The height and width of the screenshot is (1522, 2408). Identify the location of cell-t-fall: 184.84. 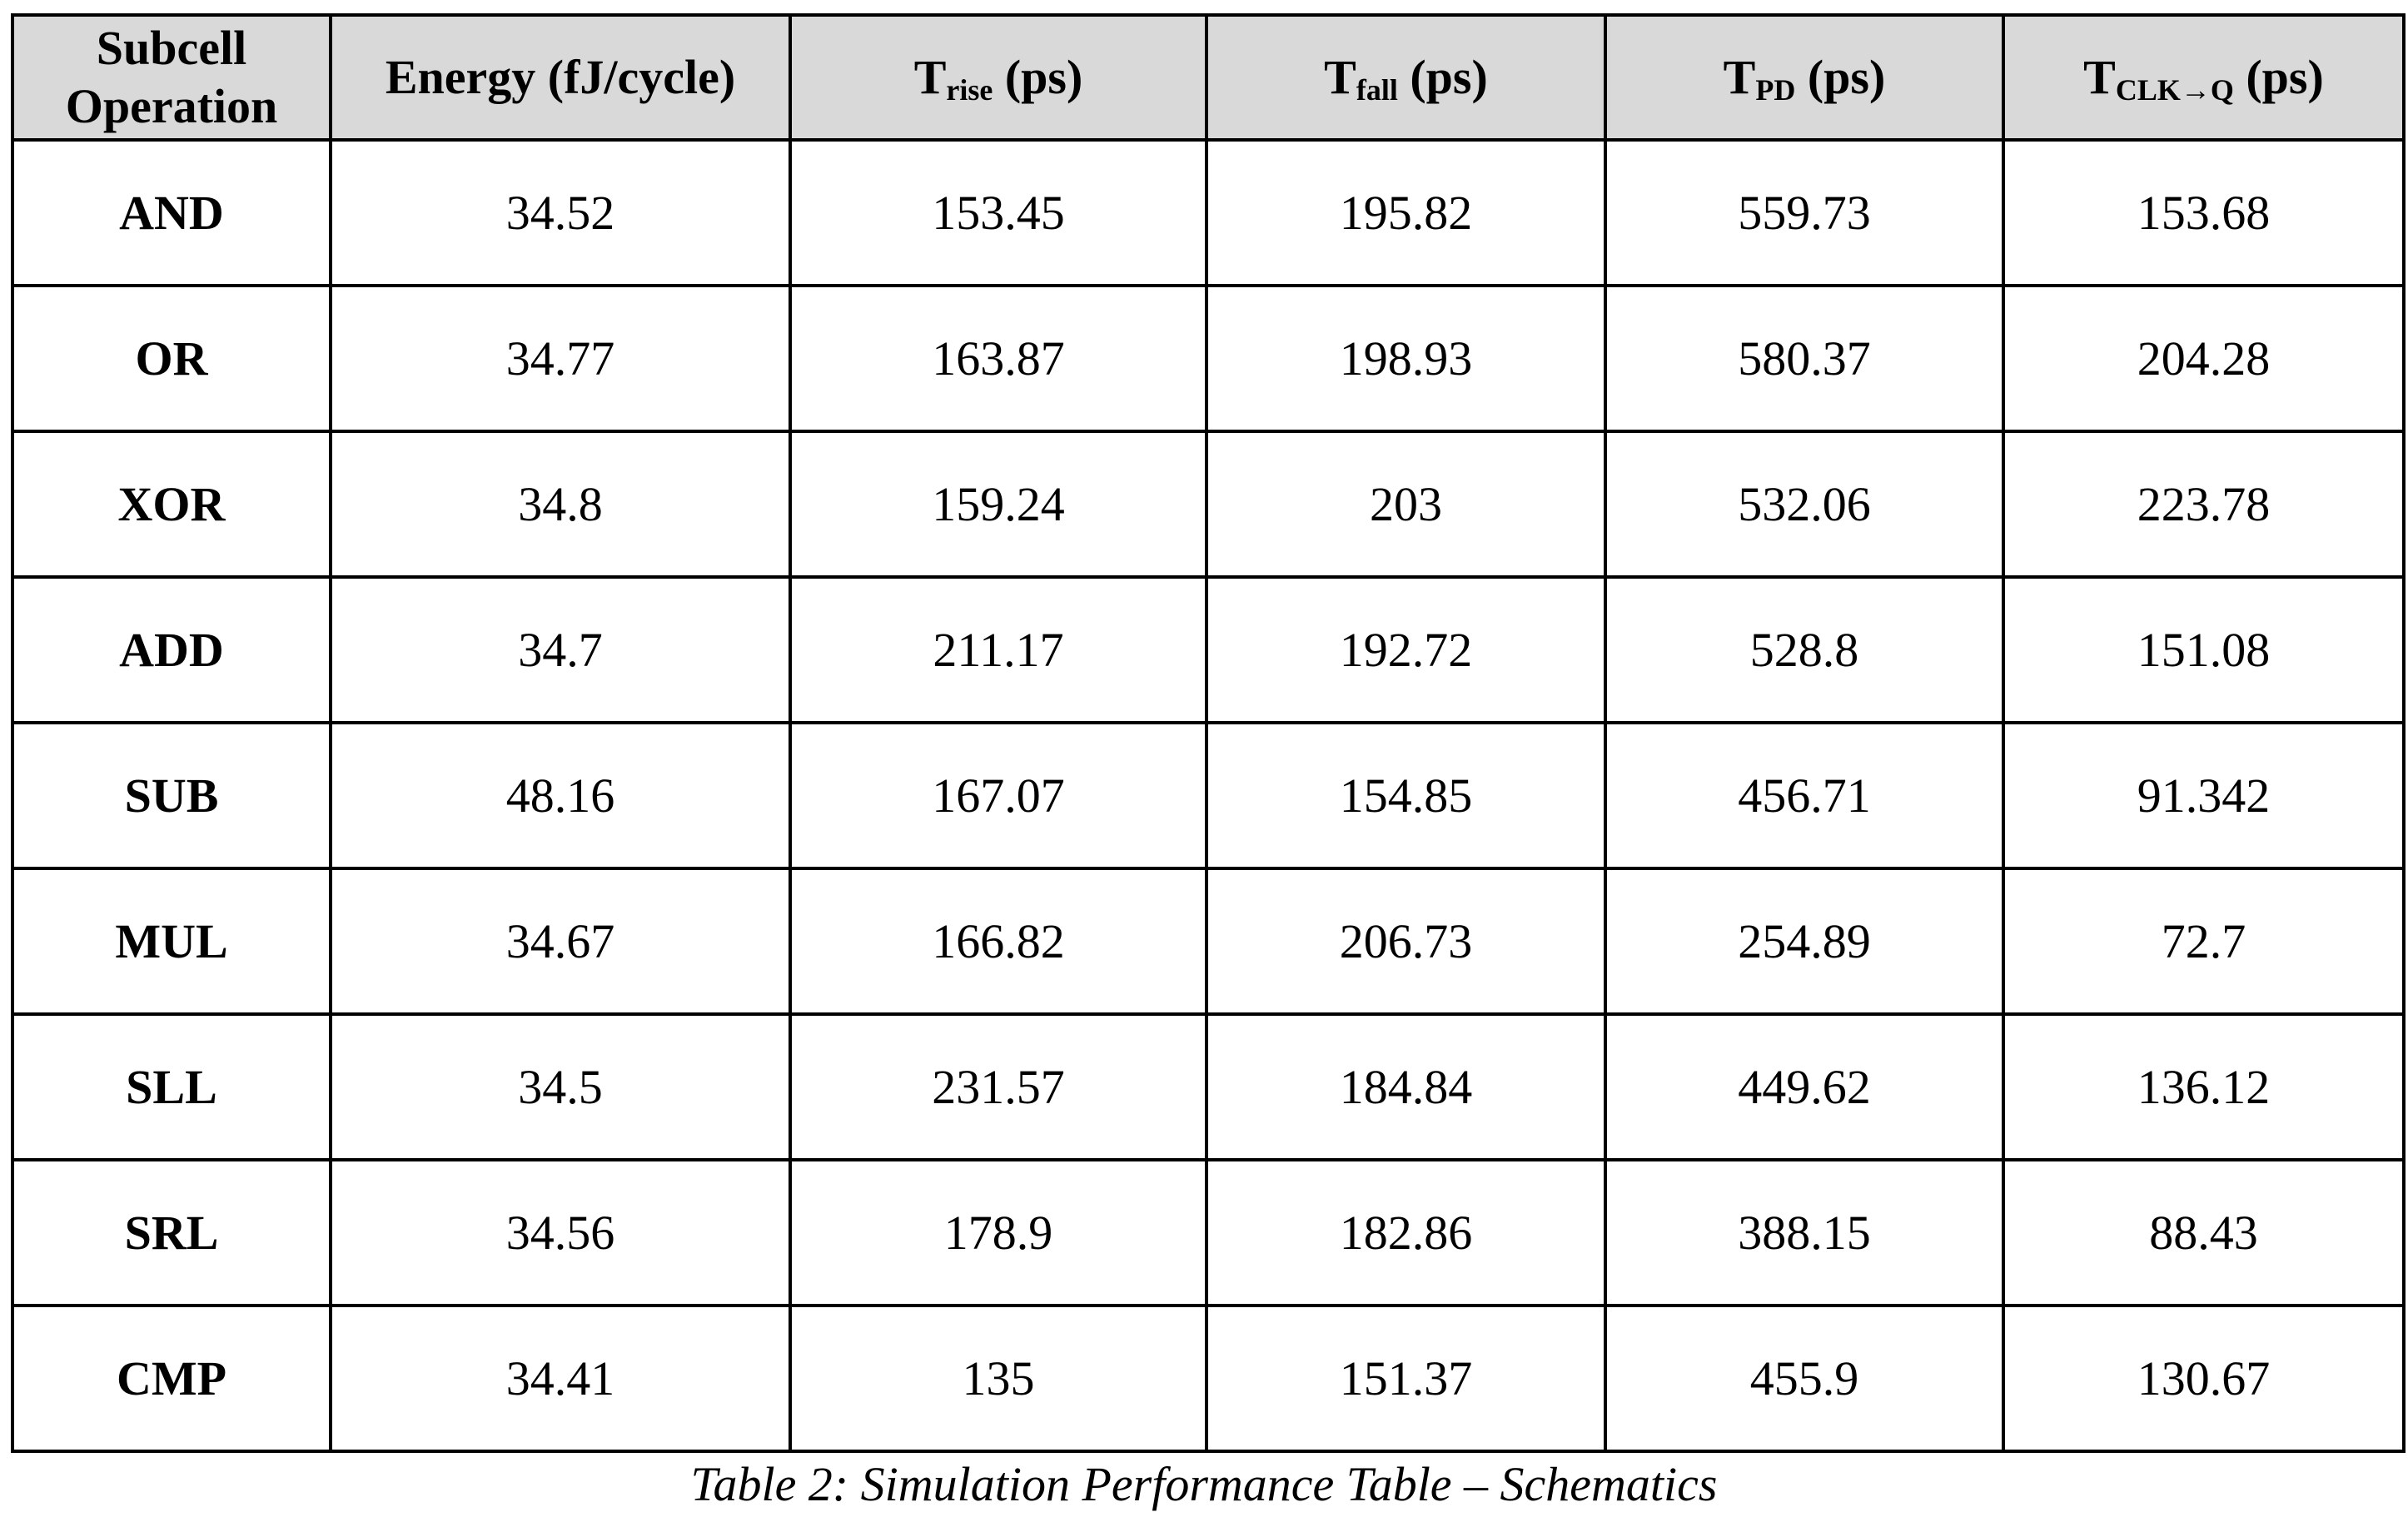
(1406, 1086).